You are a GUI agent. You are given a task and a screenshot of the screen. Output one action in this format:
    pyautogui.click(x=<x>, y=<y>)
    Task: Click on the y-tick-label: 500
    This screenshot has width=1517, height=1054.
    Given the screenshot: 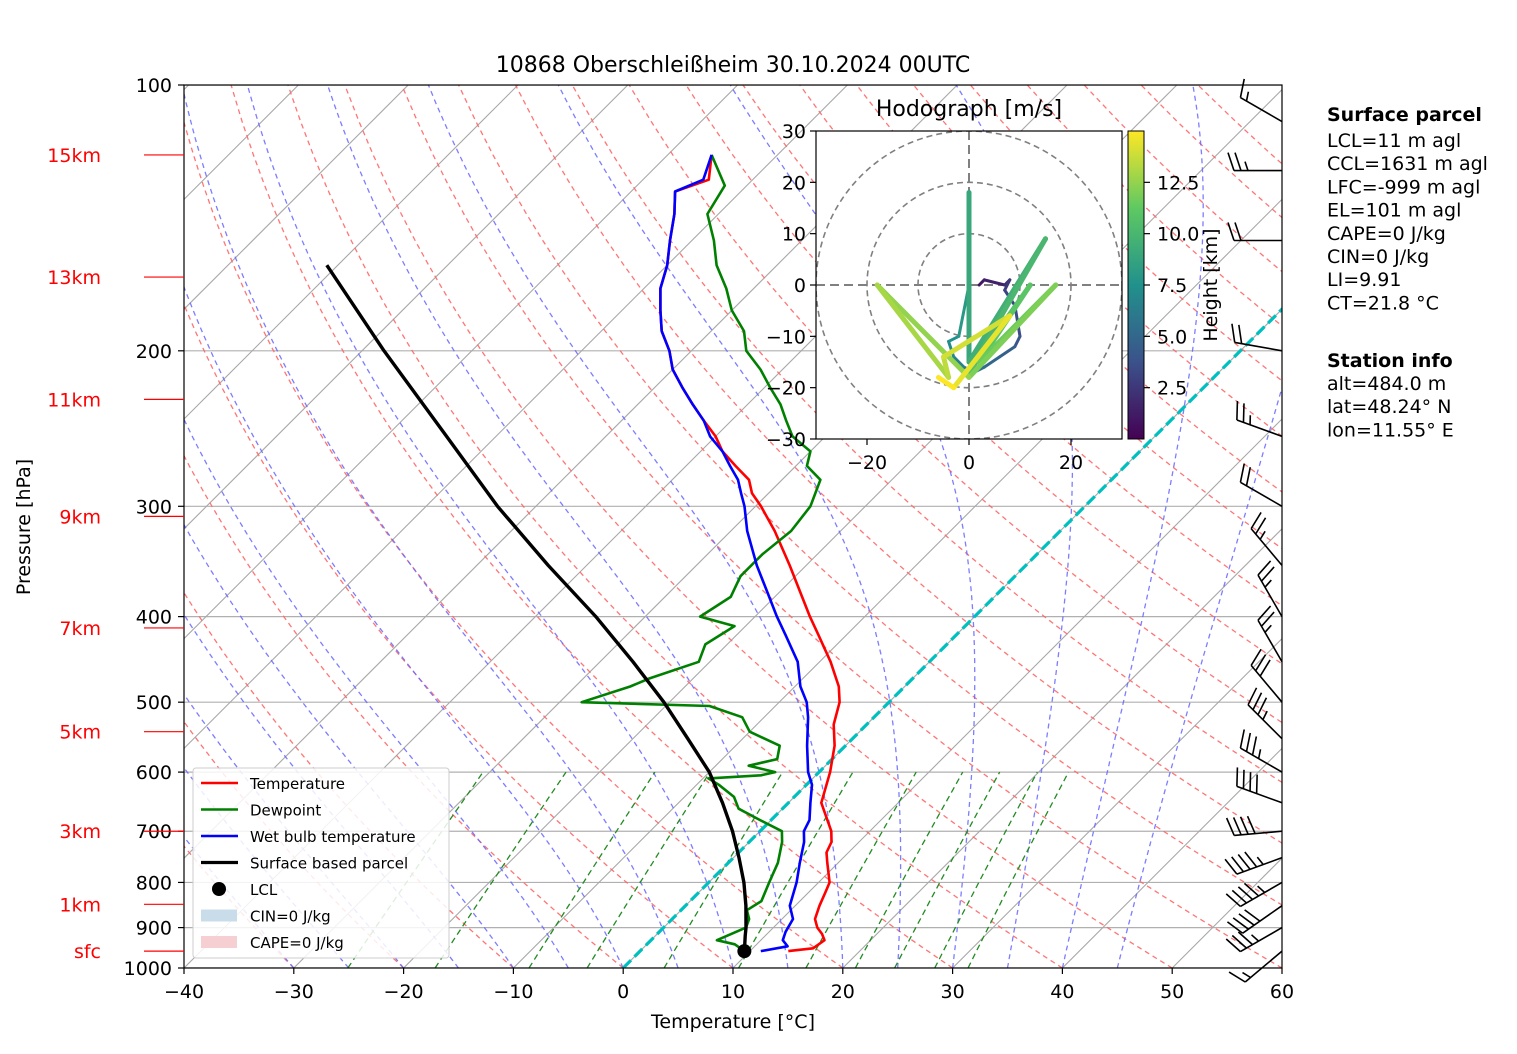 What is the action you would take?
    pyautogui.click(x=154, y=703)
    